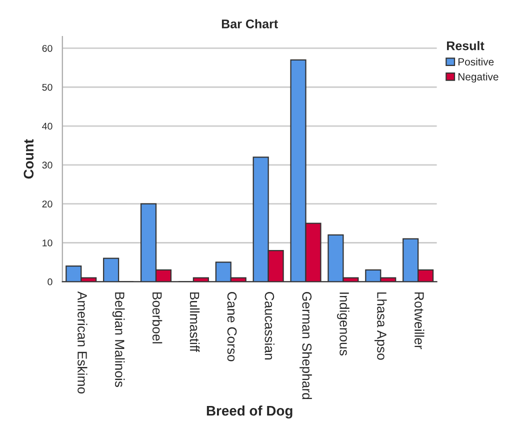  What do you see at coordinates (29, 159) in the screenshot?
I see `y-axis-title: Count` at bounding box center [29, 159].